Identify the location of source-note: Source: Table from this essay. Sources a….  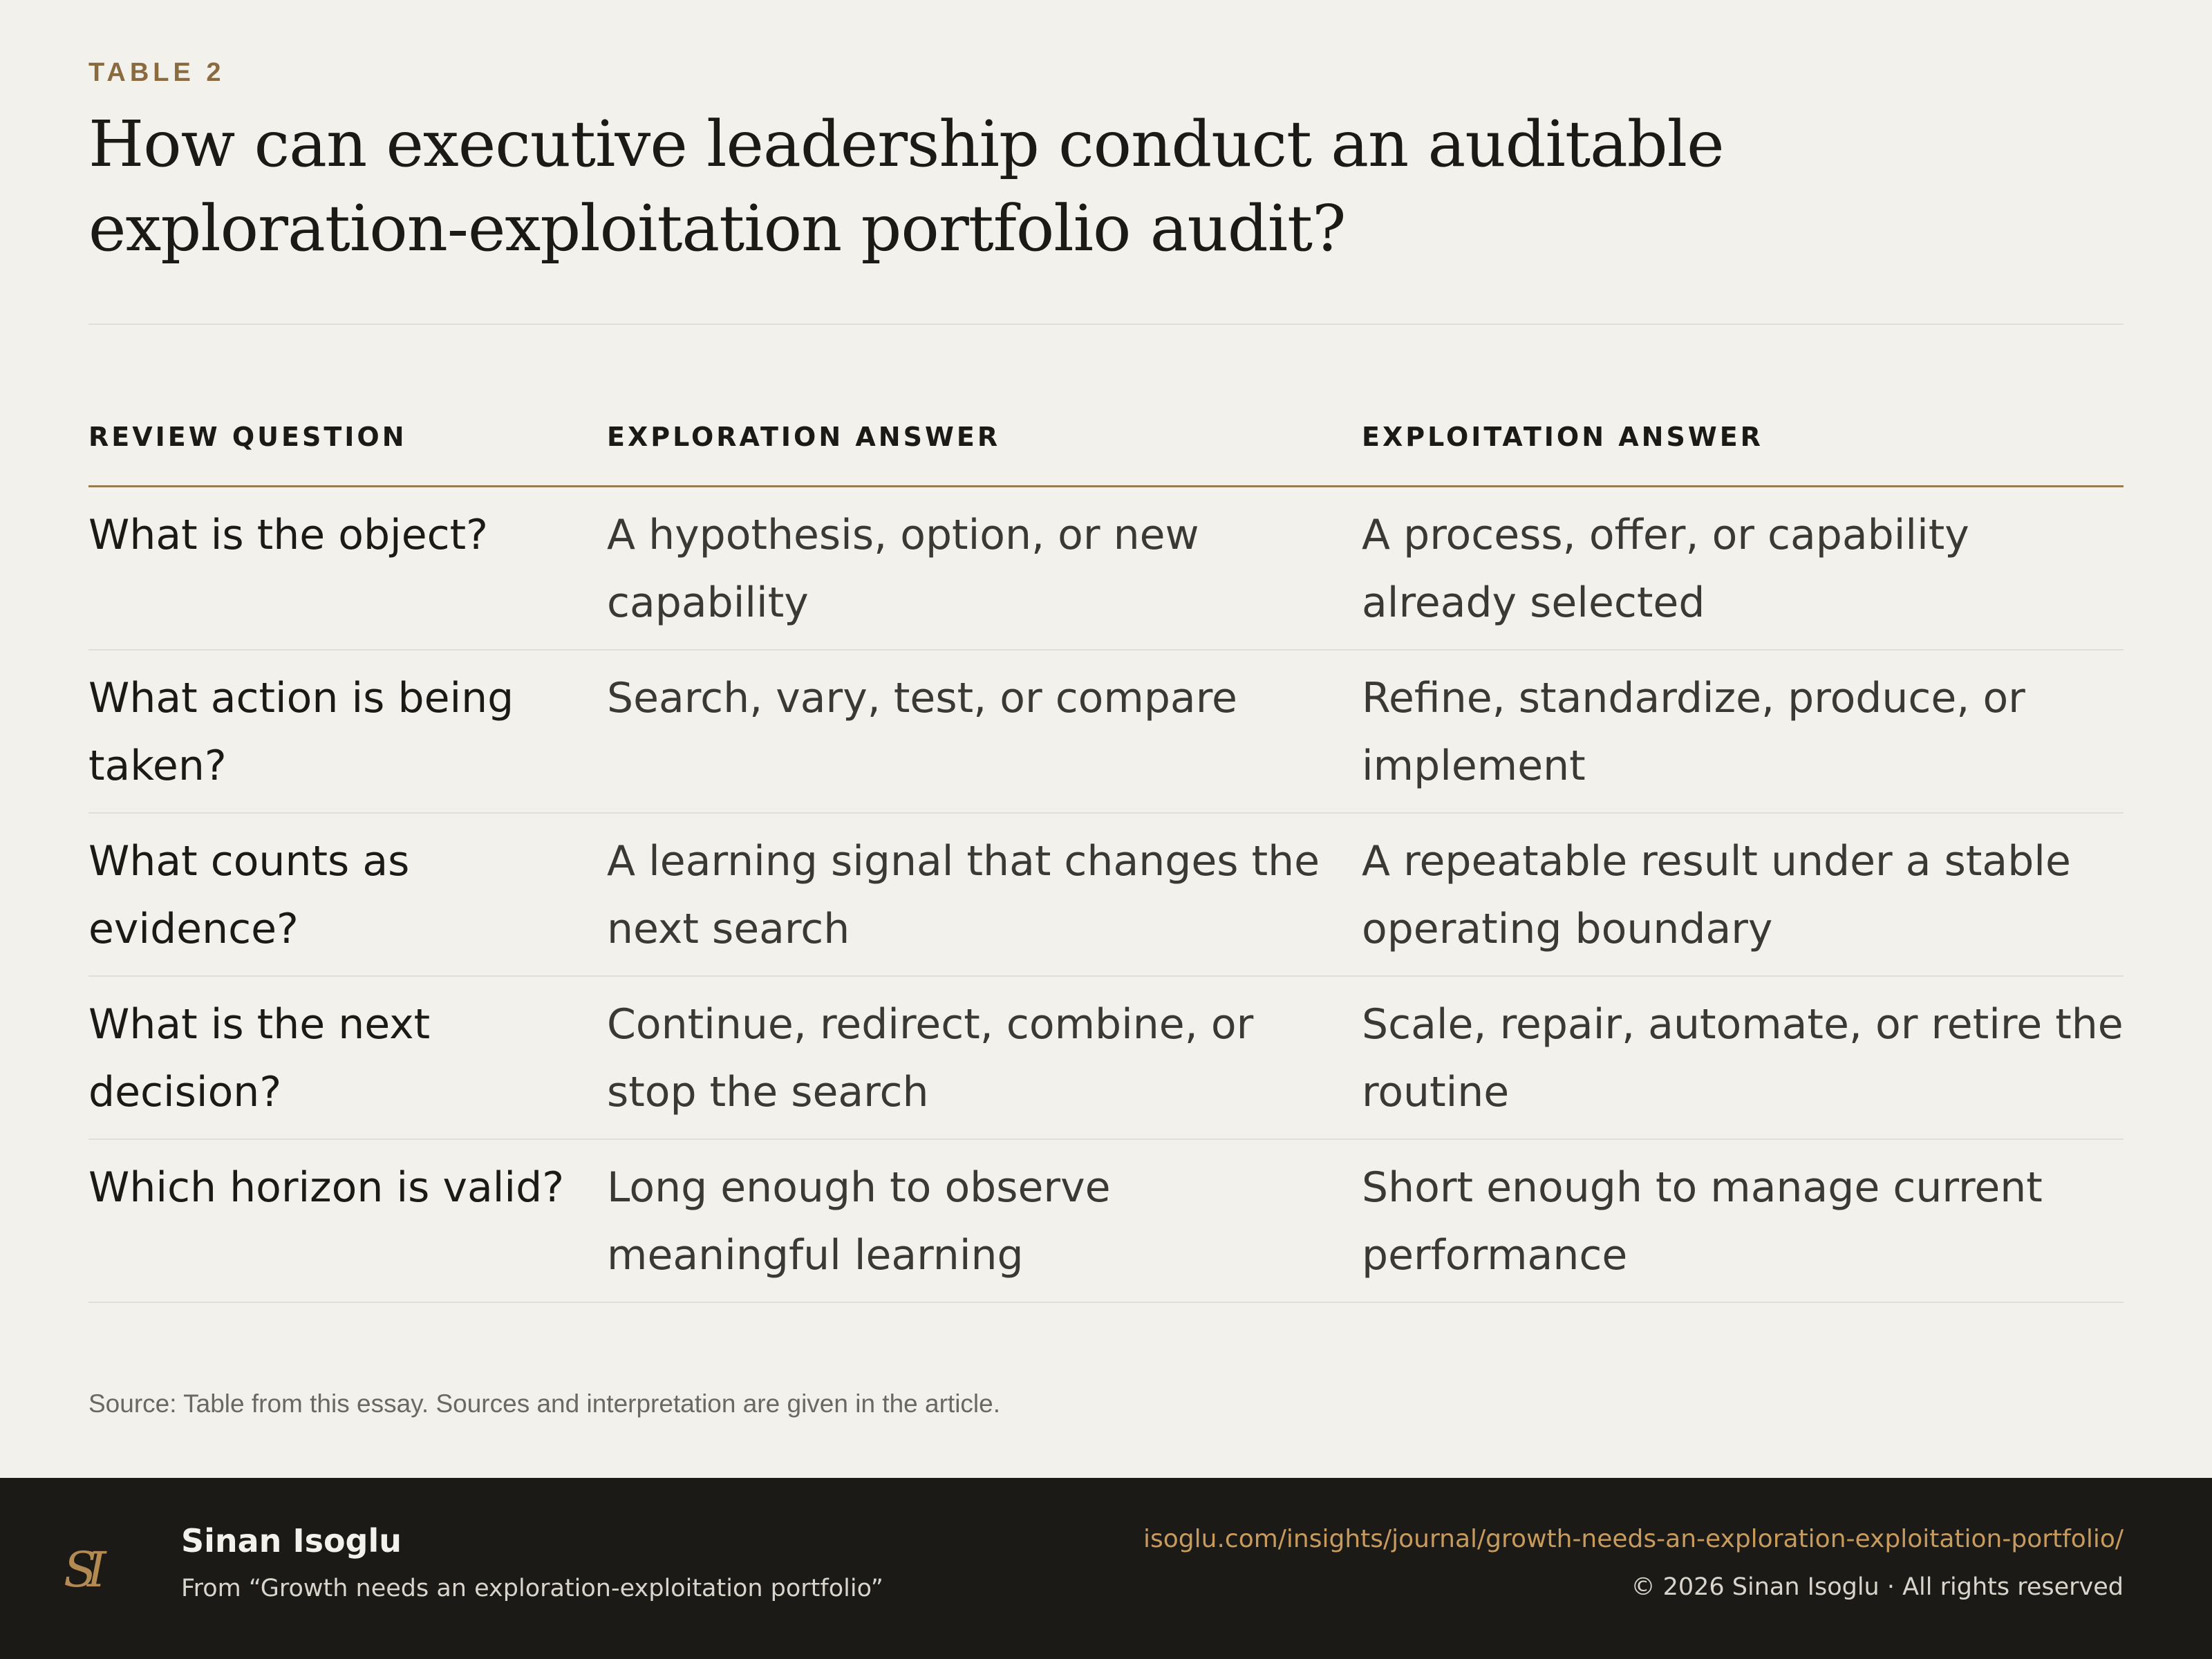
(544, 1403).